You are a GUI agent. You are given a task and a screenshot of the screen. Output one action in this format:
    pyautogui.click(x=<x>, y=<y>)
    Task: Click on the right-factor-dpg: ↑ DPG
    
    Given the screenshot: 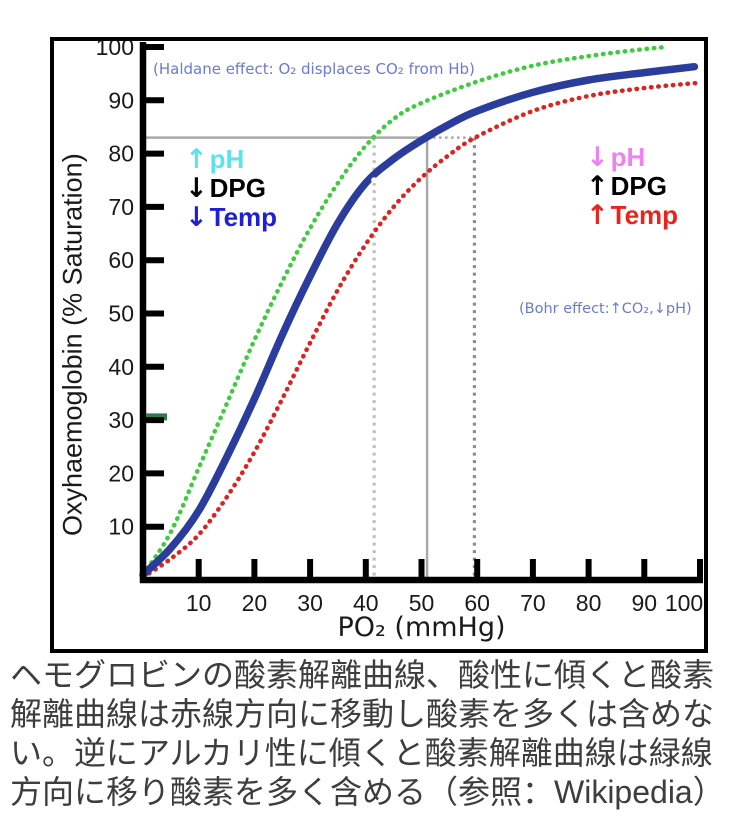 What is the action you would take?
    pyautogui.click(x=632, y=186)
    